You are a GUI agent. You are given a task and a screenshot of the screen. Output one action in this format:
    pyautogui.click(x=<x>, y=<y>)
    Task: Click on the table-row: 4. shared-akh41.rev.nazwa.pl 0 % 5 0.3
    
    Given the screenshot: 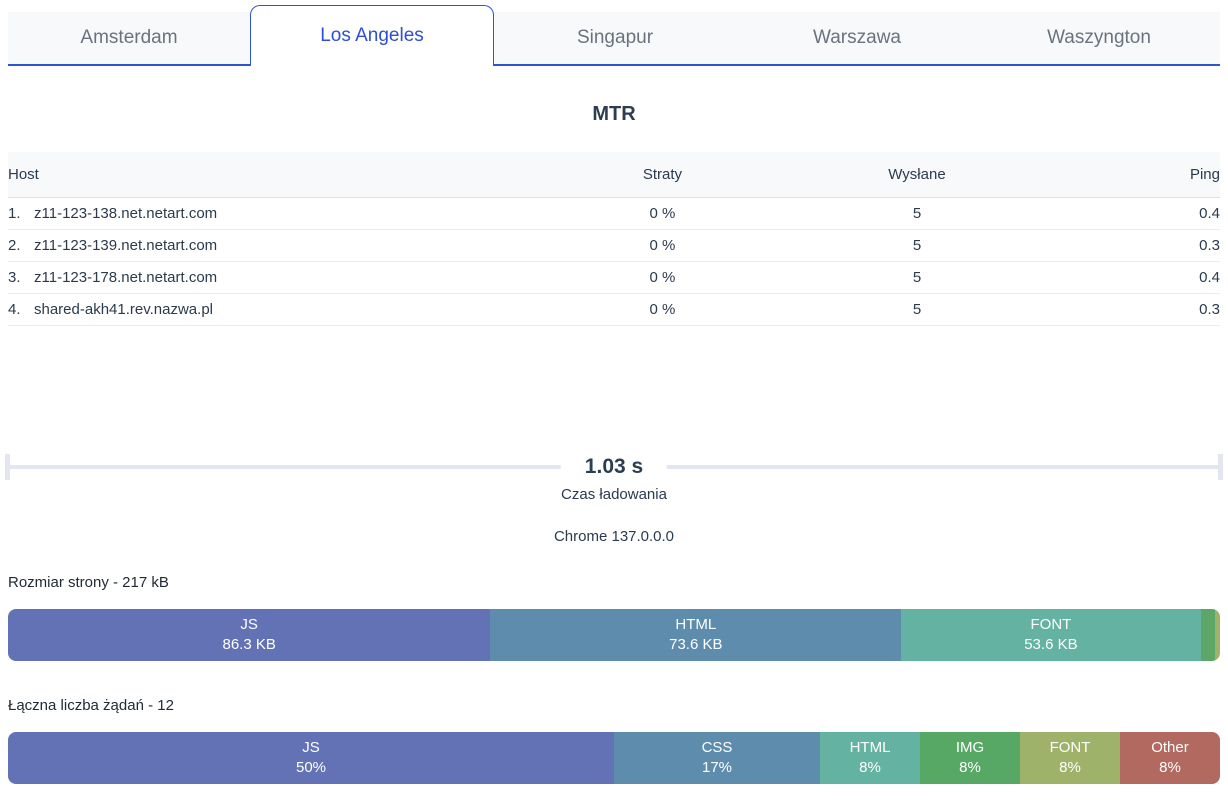 What is the action you would take?
    pyautogui.click(x=614, y=309)
    